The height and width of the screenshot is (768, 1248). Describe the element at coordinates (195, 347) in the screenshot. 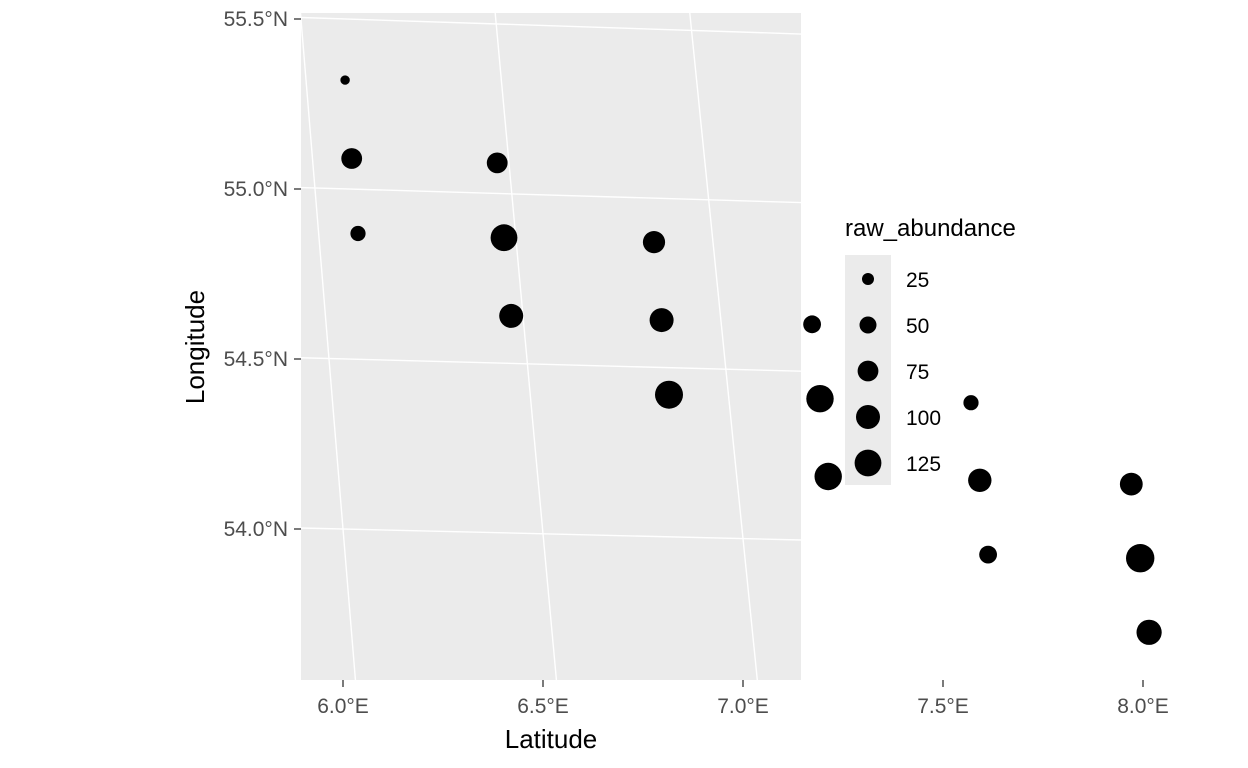

I see `y-axis-title: Longitude` at that location.